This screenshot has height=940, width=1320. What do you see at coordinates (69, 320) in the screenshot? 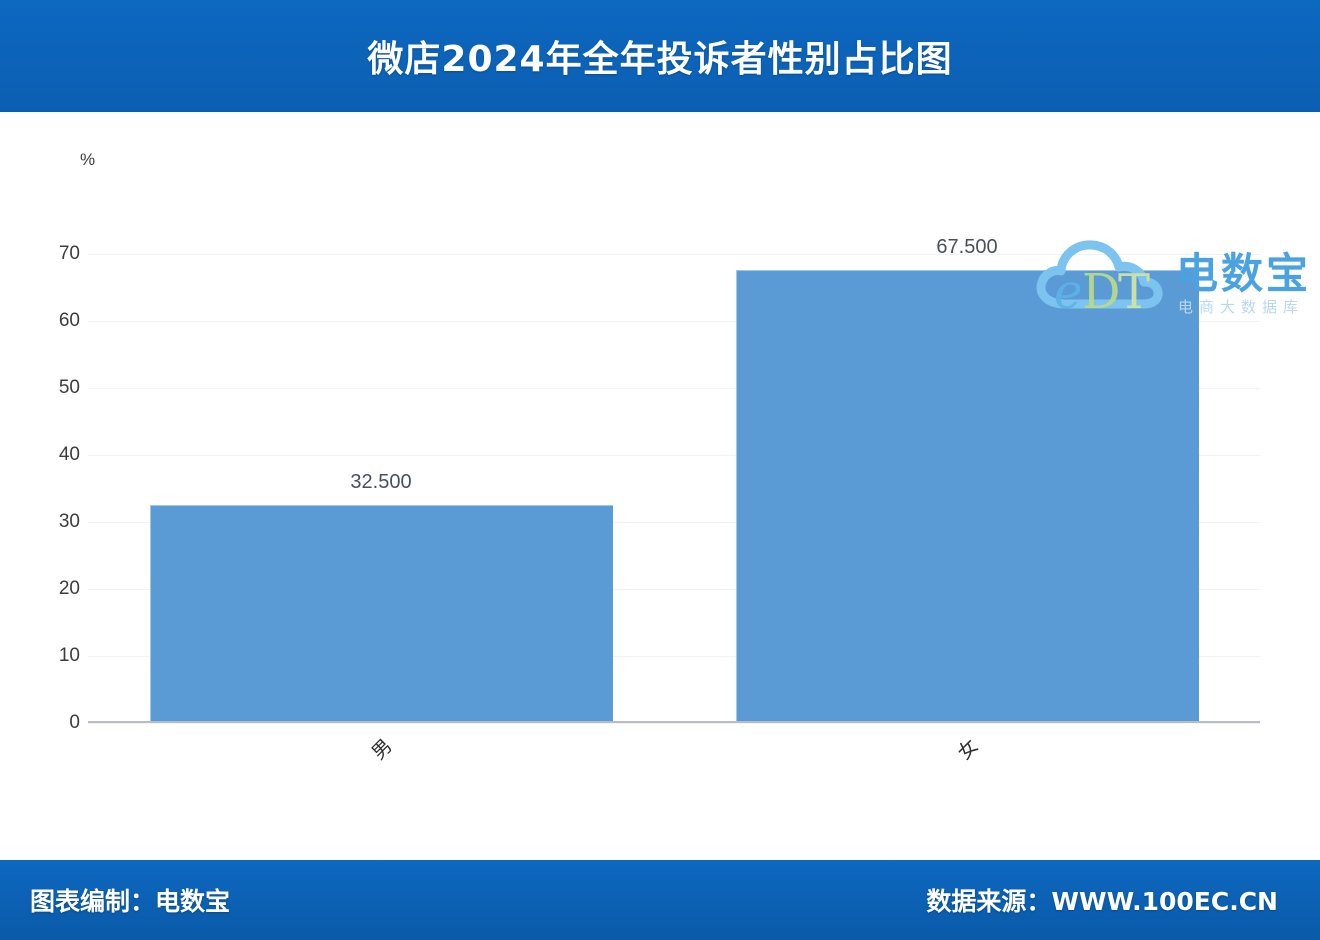
I see `y-tick-label: 60` at bounding box center [69, 320].